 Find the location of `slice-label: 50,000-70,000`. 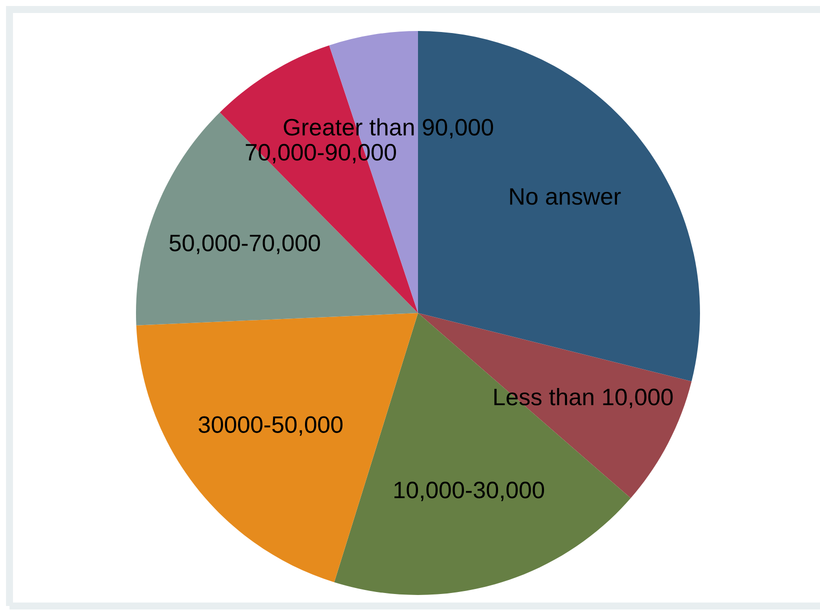

slice-label: 50,000-70,000 is located at coordinates (245, 244).